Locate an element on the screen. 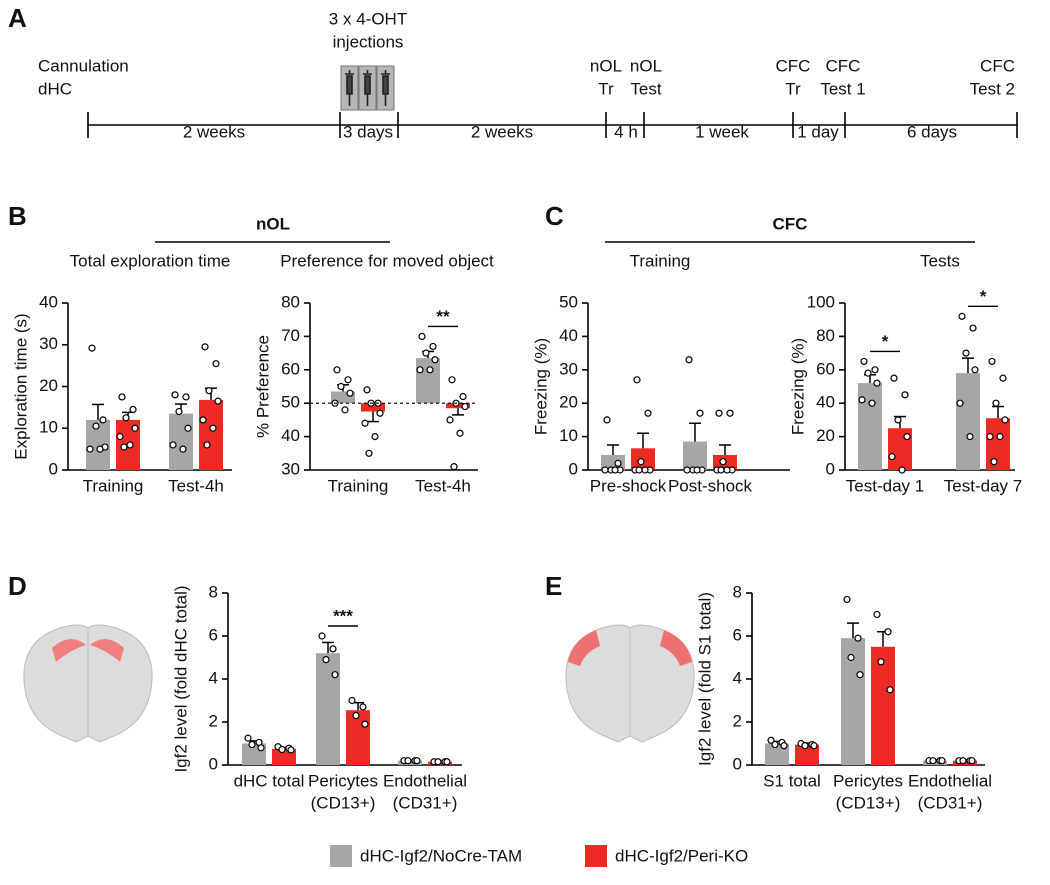 This screenshot has width=1050, height=885. y-tick-label: 100 is located at coordinates (821, 301).